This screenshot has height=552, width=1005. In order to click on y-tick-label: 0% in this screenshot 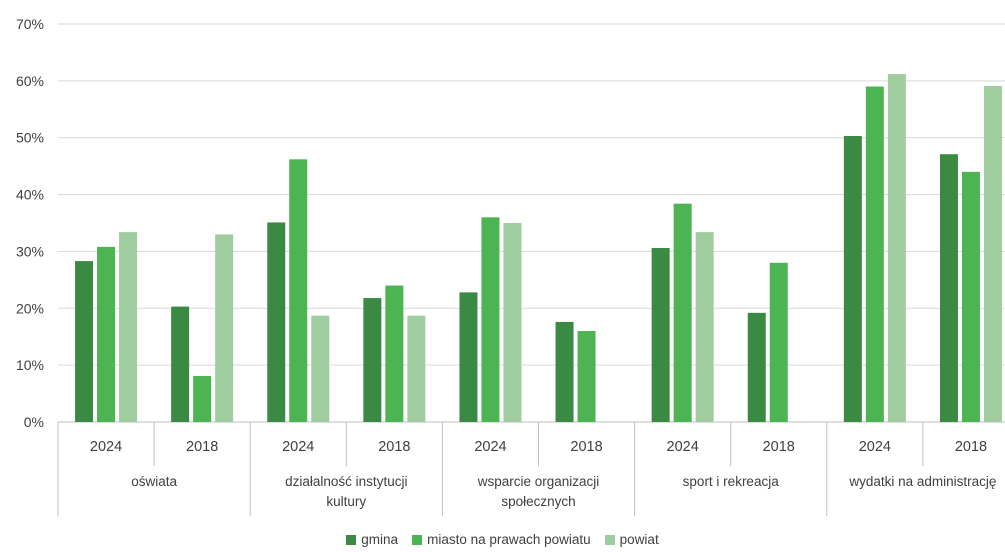, I will do `click(34, 422)`.